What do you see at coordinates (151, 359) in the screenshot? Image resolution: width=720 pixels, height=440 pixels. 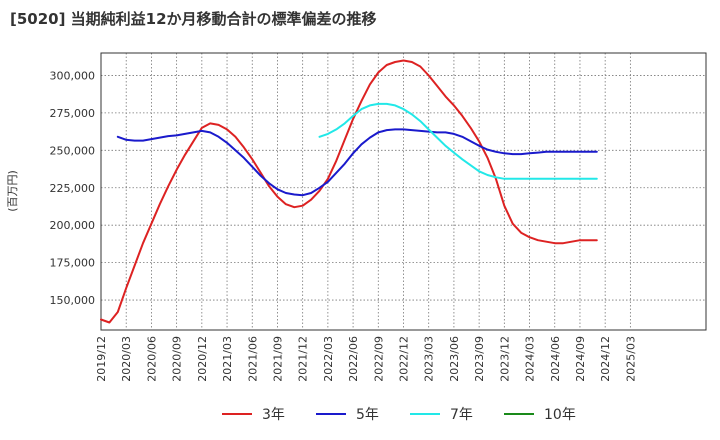 I see `x-tick-label: 2020/06` at bounding box center [151, 359].